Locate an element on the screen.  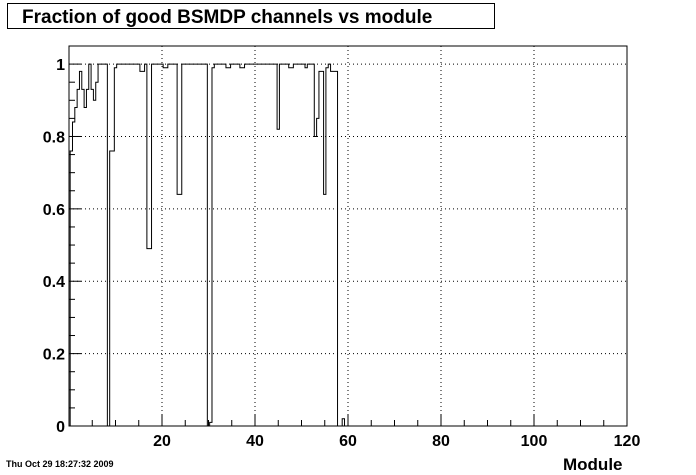
y-tick-label: 0.4 is located at coordinates (54, 282).